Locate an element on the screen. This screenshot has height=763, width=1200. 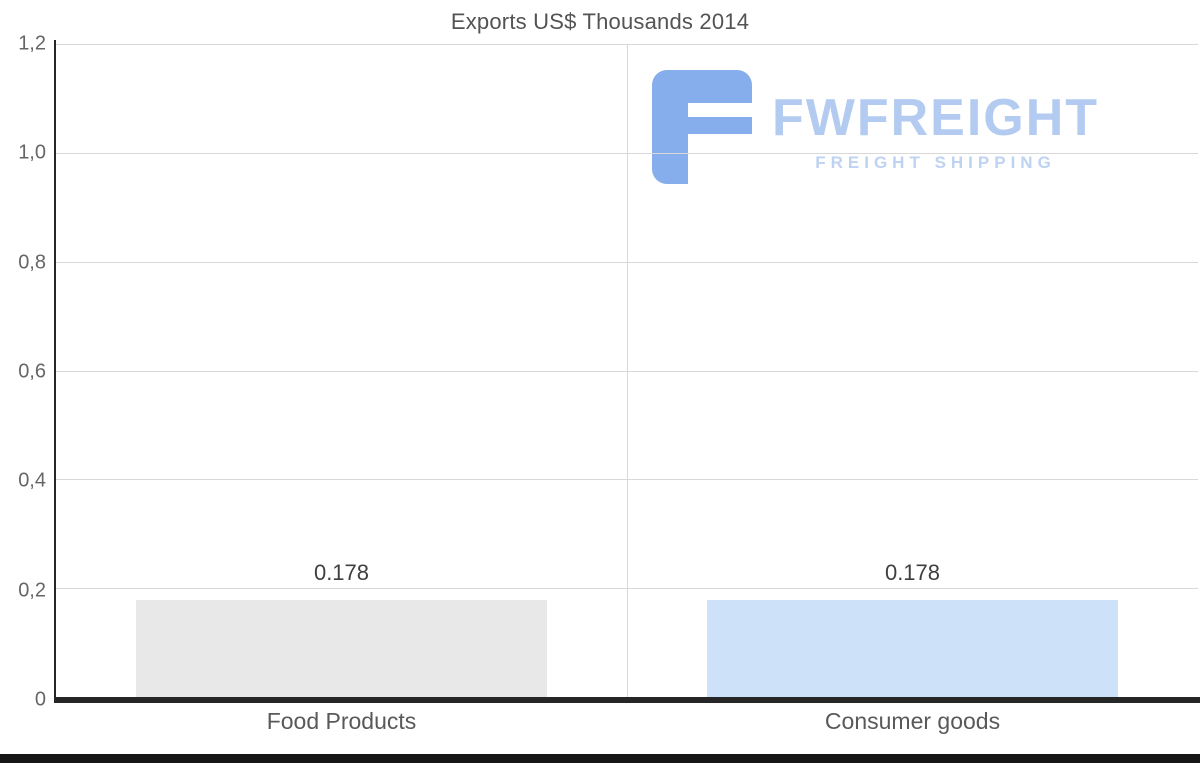
vertical-gridline is located at coordinates (627, 370).